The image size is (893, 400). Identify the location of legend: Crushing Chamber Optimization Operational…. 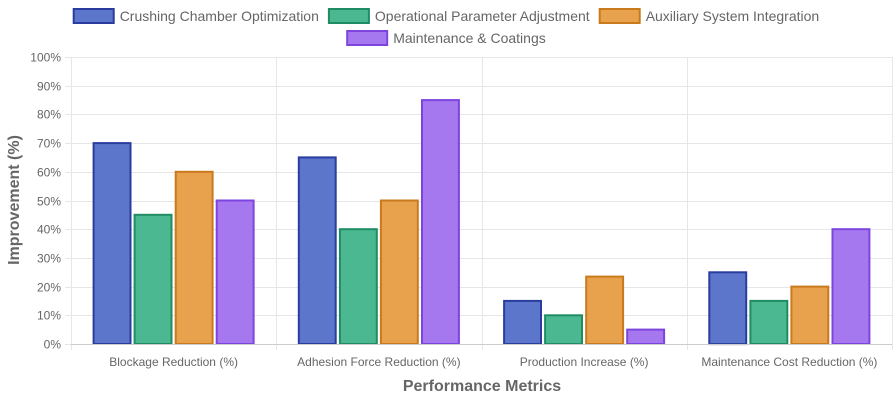
(446, 27).